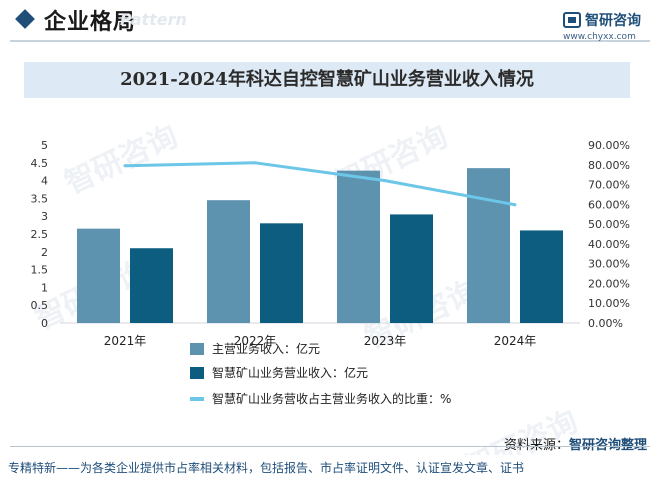  Describe the element at coordinates (515, 341) in the screenshot. I see `x-axis-tick-label: 2024年` at that location.